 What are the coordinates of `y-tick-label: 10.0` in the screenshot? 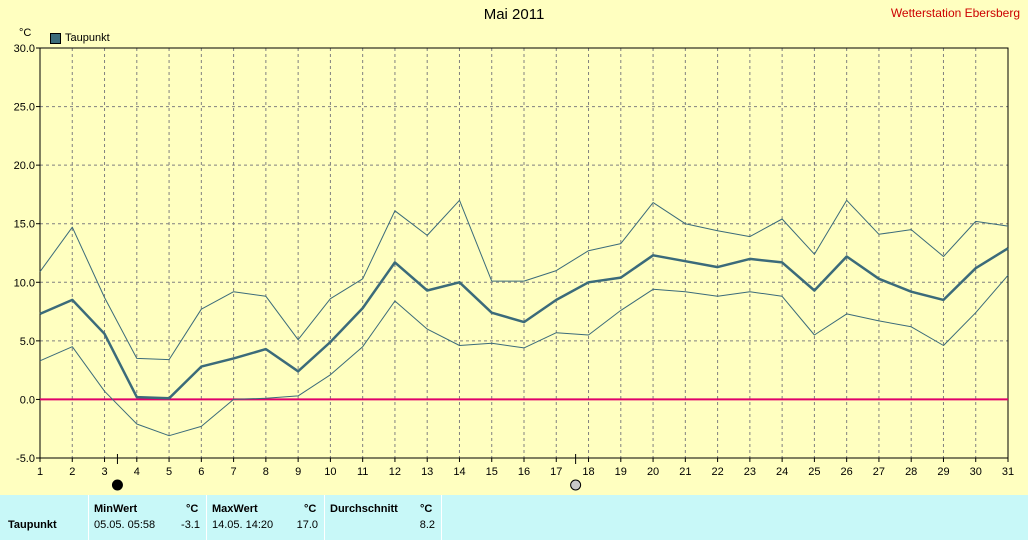 It's located at (24, 283).